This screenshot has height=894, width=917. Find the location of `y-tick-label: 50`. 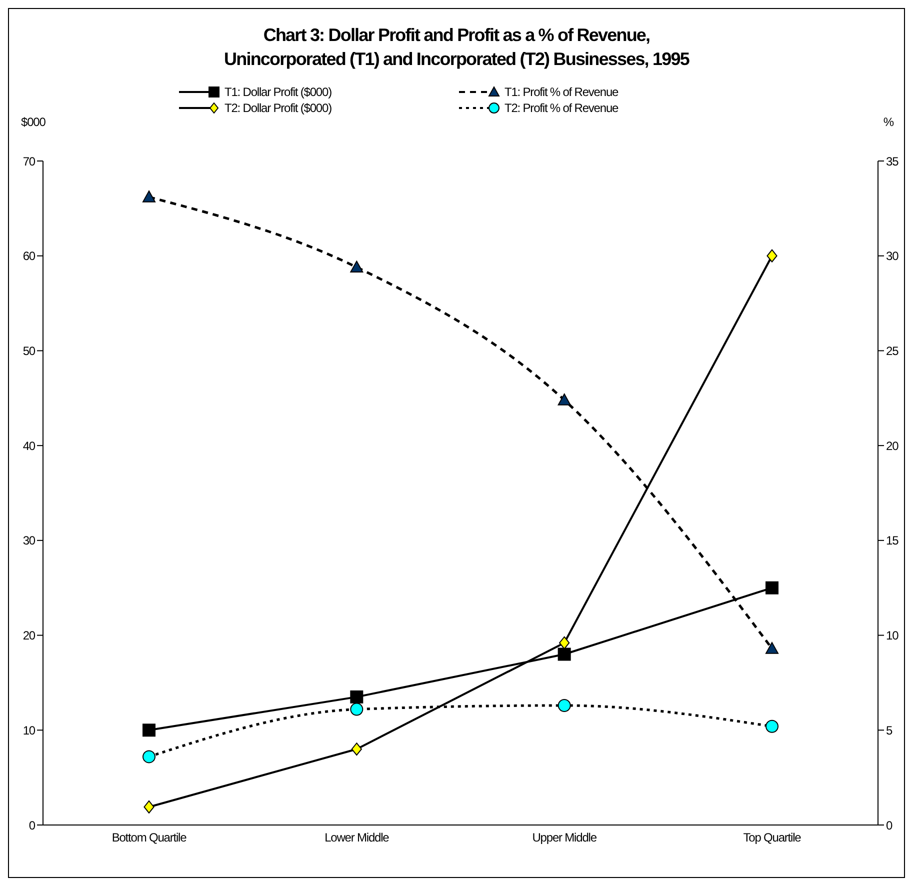

y-tick-label: 50 is located at coordinates (29, 351).